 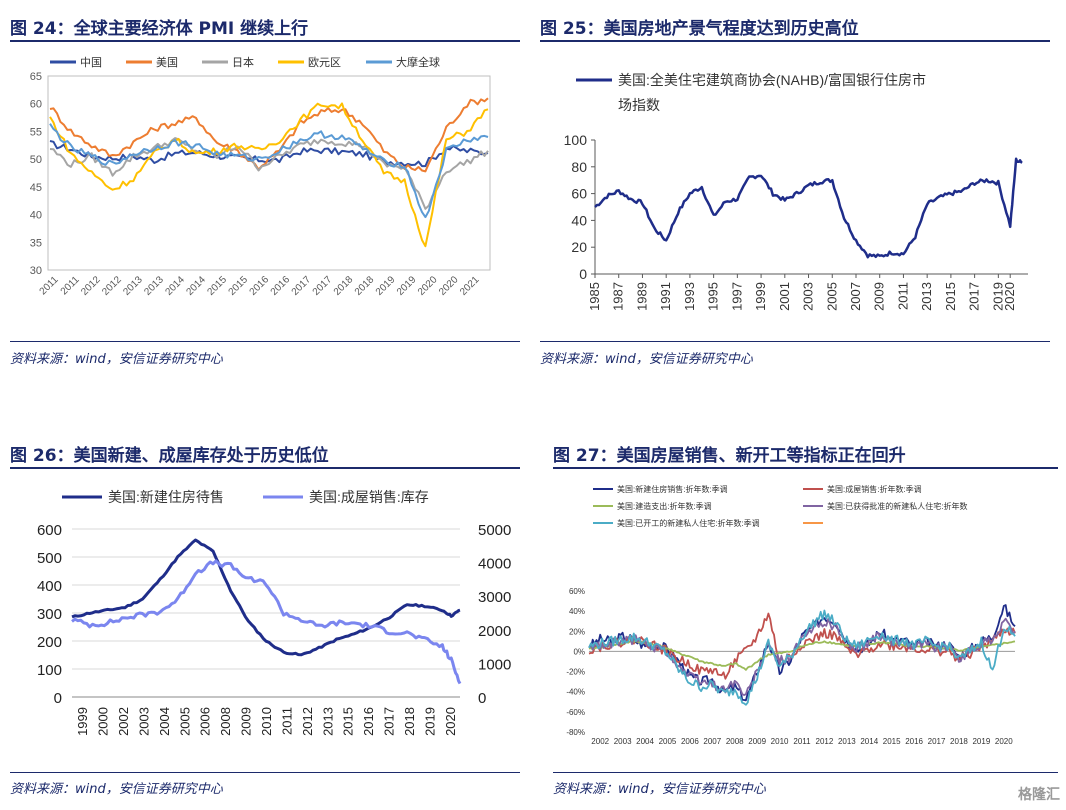 I want to click on y-tick-label-left: 300, so click(x=49, y=614).